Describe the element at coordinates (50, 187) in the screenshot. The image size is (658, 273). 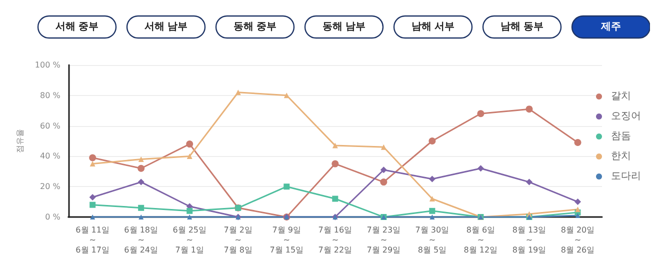
I see `y-tick-label: 20 %` at that location.